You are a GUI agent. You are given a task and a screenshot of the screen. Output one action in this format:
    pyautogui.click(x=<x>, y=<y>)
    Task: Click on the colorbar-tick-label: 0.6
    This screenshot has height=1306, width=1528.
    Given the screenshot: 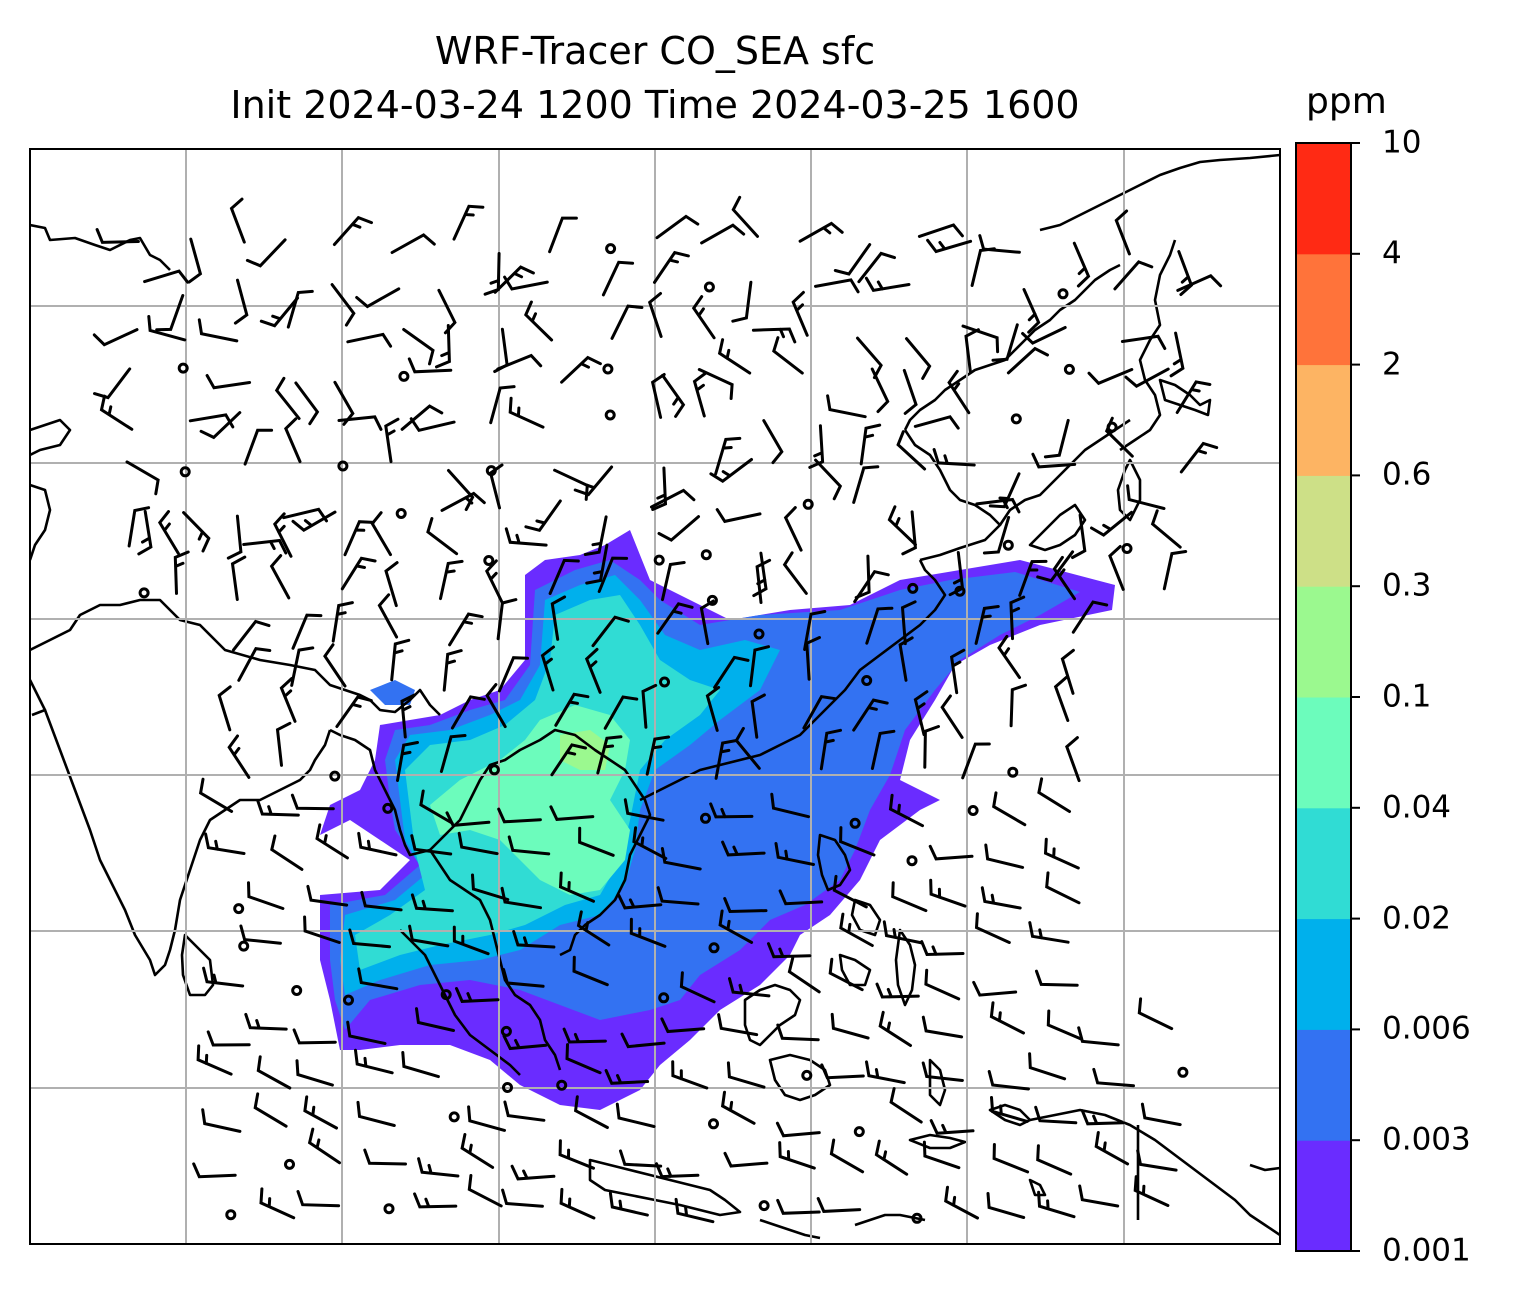 What is the action you would take?
    pyautogui.click(x=1407, y=474)
    